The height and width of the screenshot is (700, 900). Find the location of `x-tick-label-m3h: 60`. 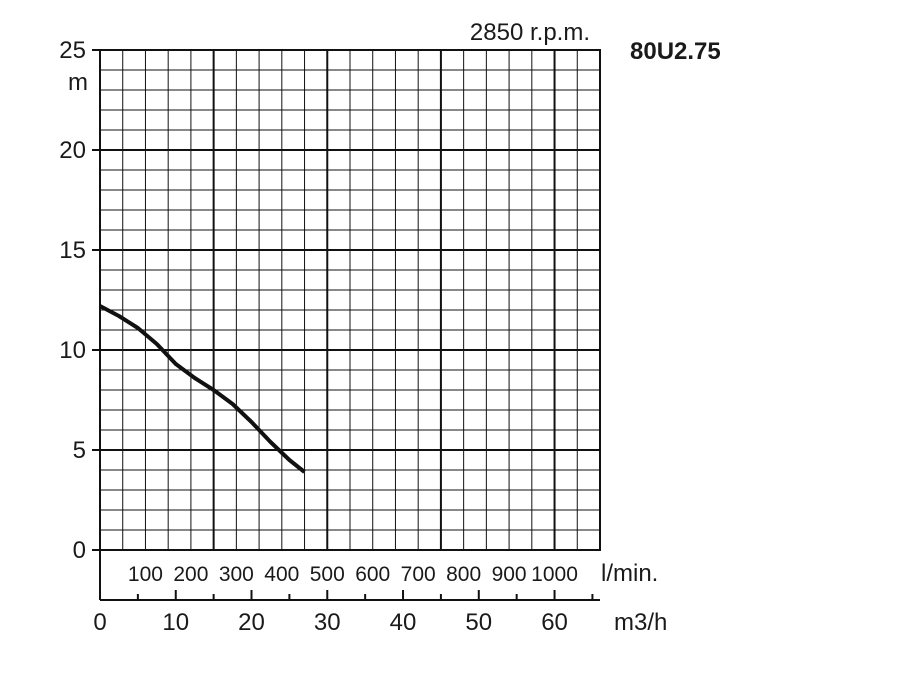

x-tick-label-m3h: 60 is located at coordinates (554, 622).